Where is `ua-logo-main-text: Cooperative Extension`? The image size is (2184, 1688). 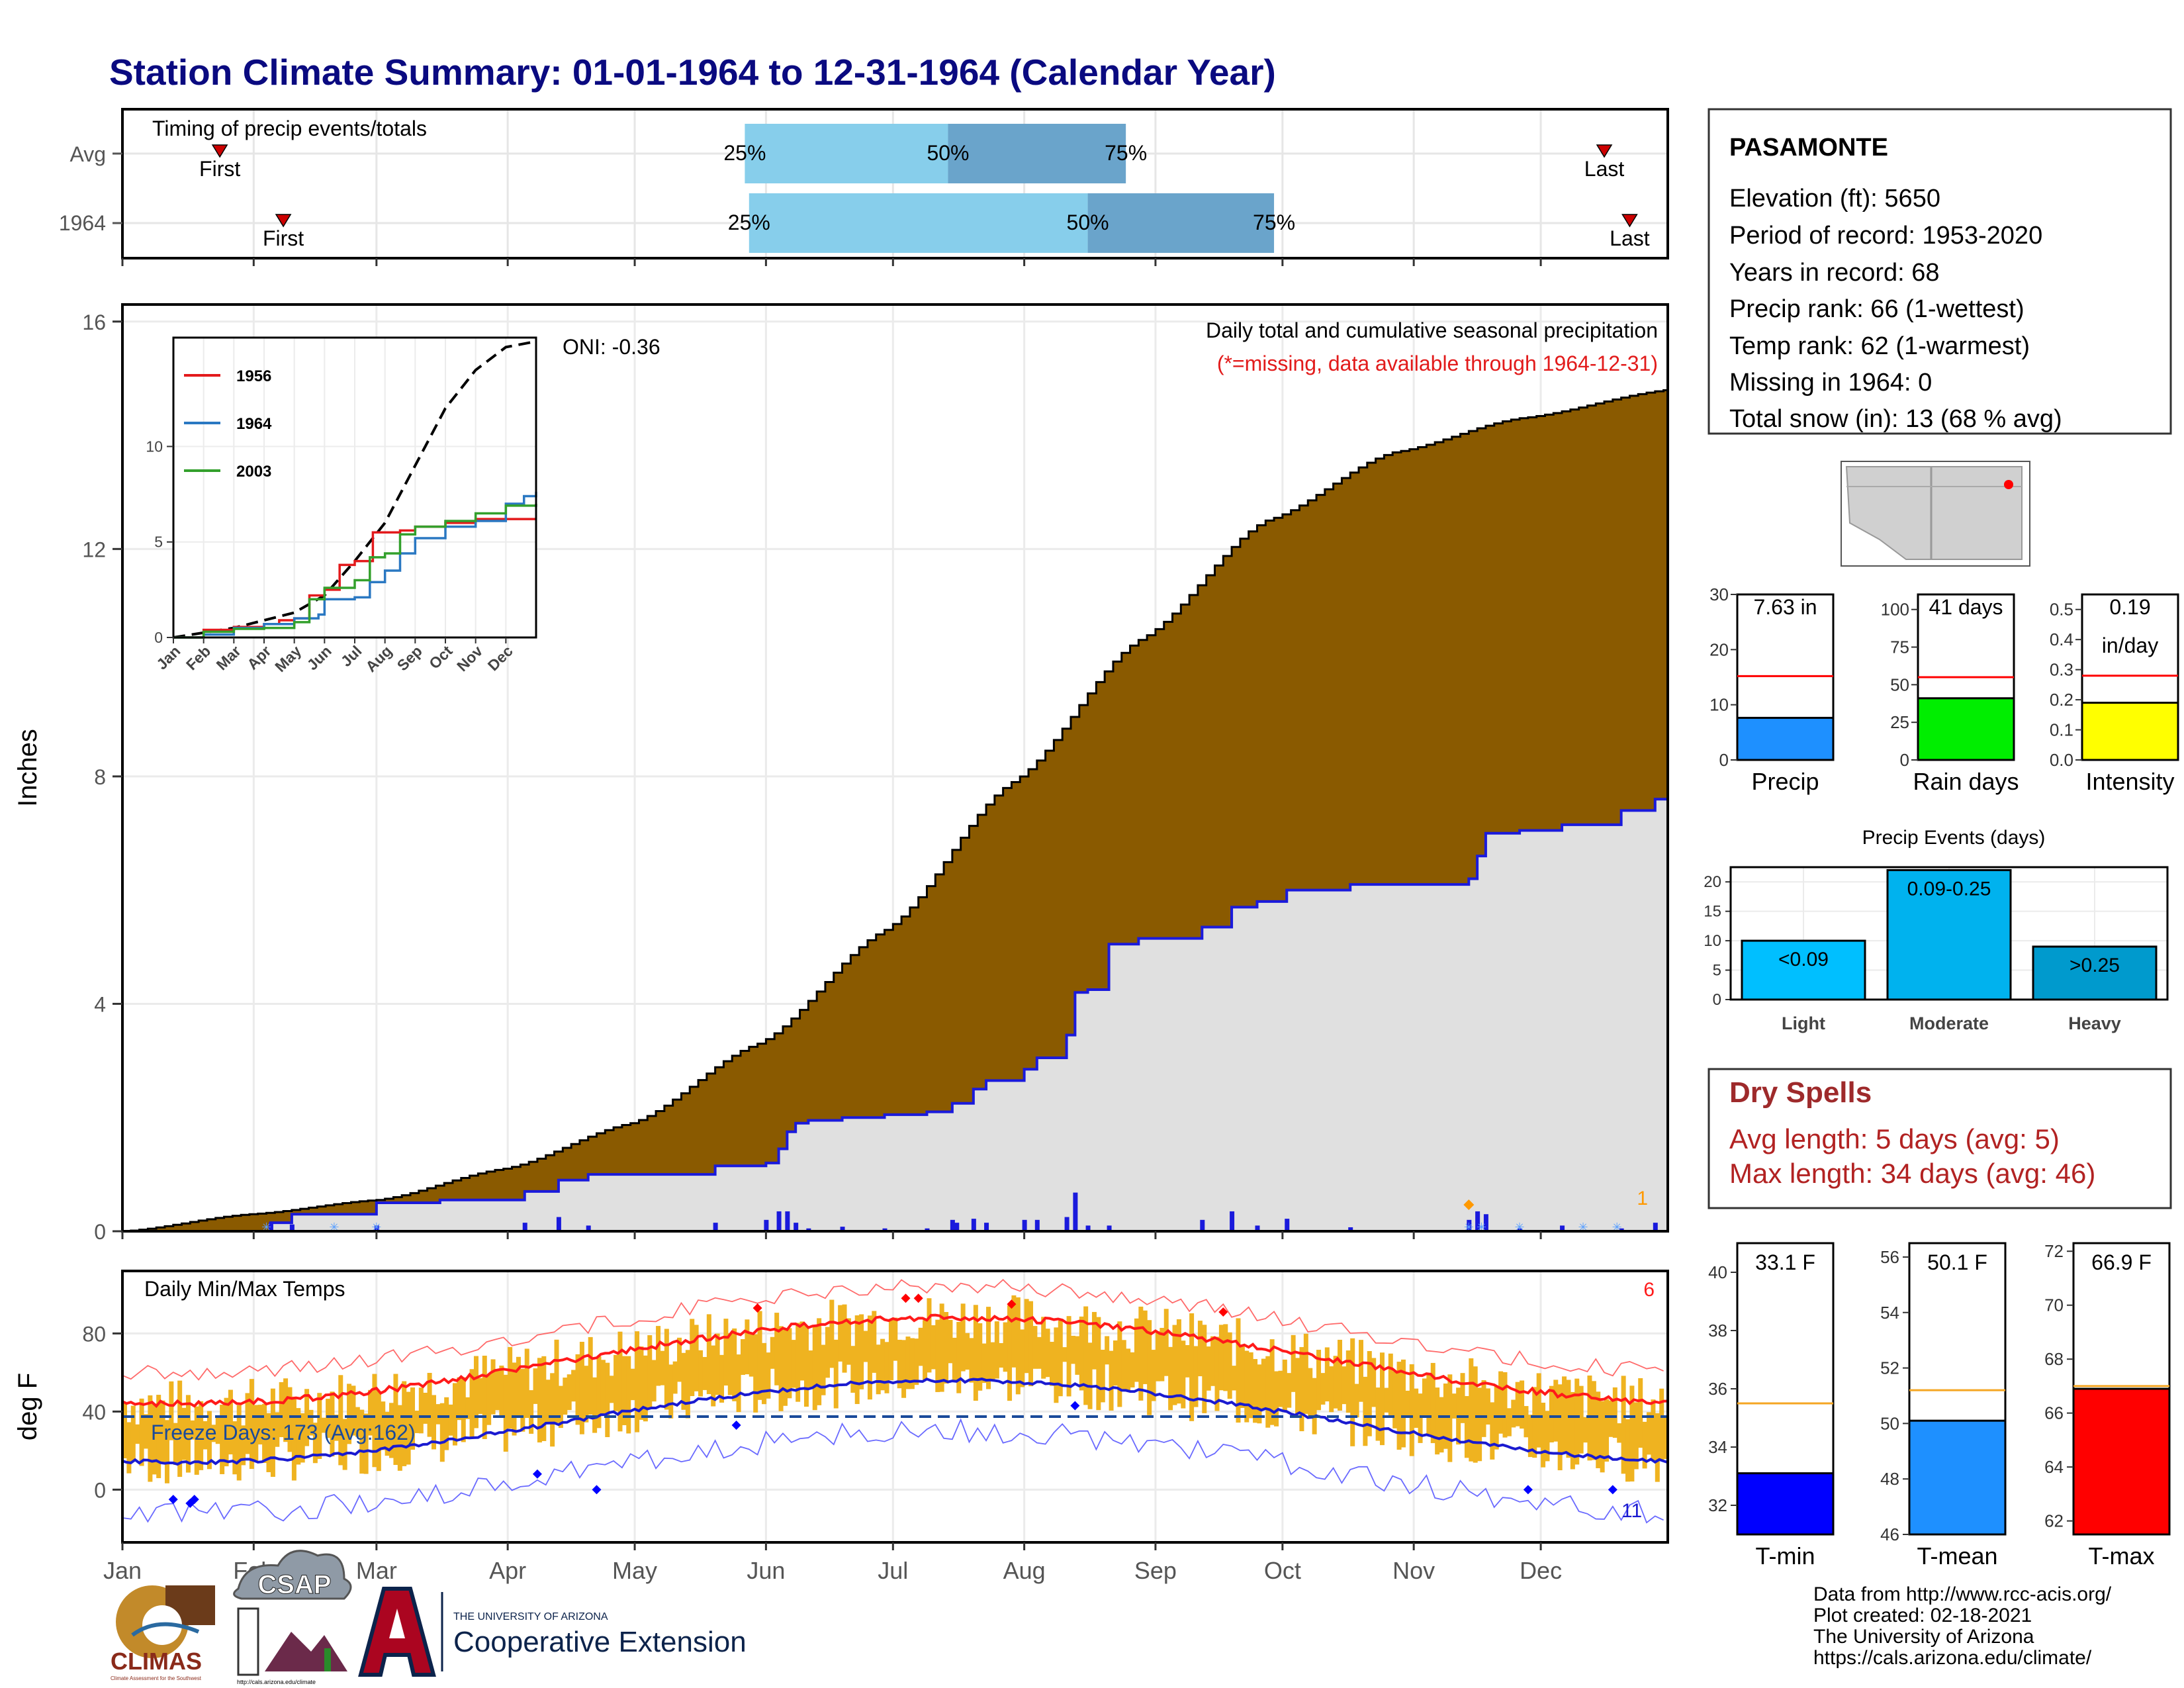 ua-logo-main-text: Cooperative Extension is located at coordinates (600, 1642).